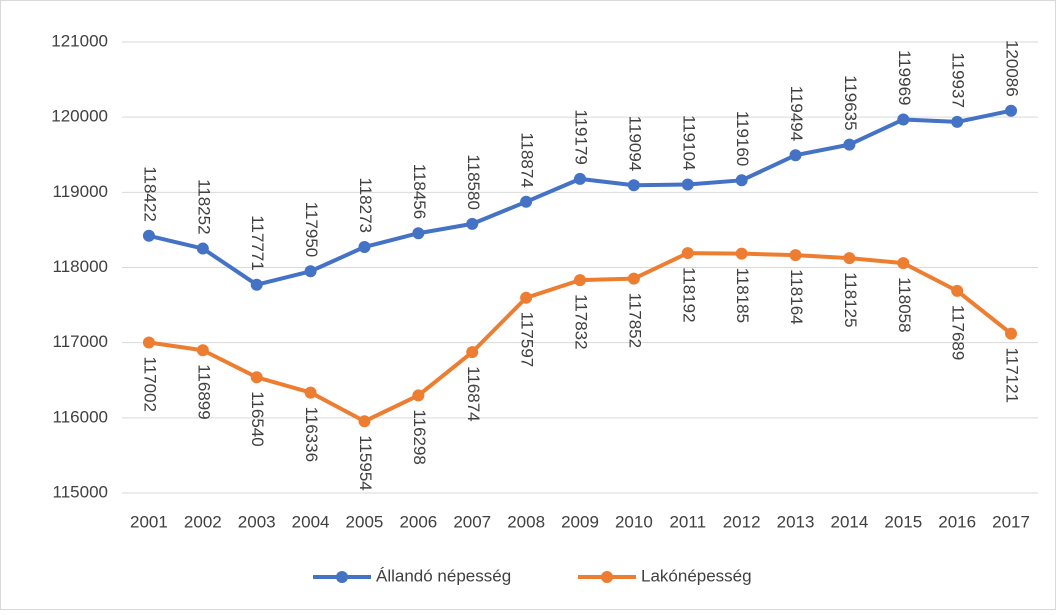 Image resolution: width=1056 pixels, height=615 pixels. Describe the element at coordinates (581, 321) in the screenshot. I see `data-label: 117832` at that location.